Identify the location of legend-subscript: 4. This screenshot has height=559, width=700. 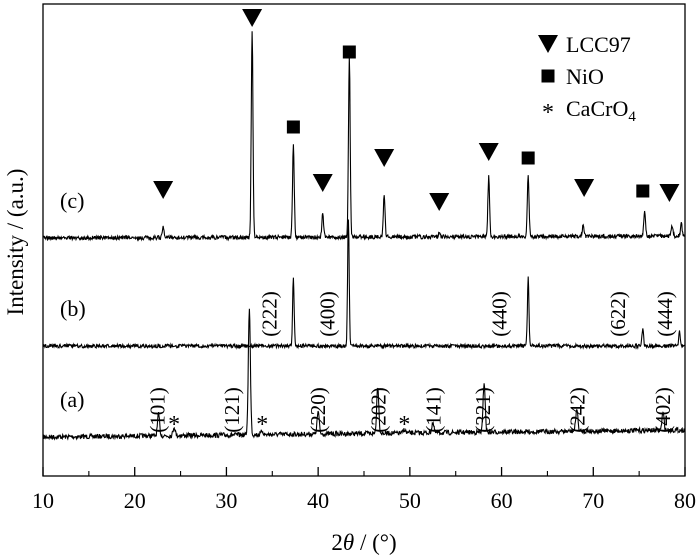
(632, 117).